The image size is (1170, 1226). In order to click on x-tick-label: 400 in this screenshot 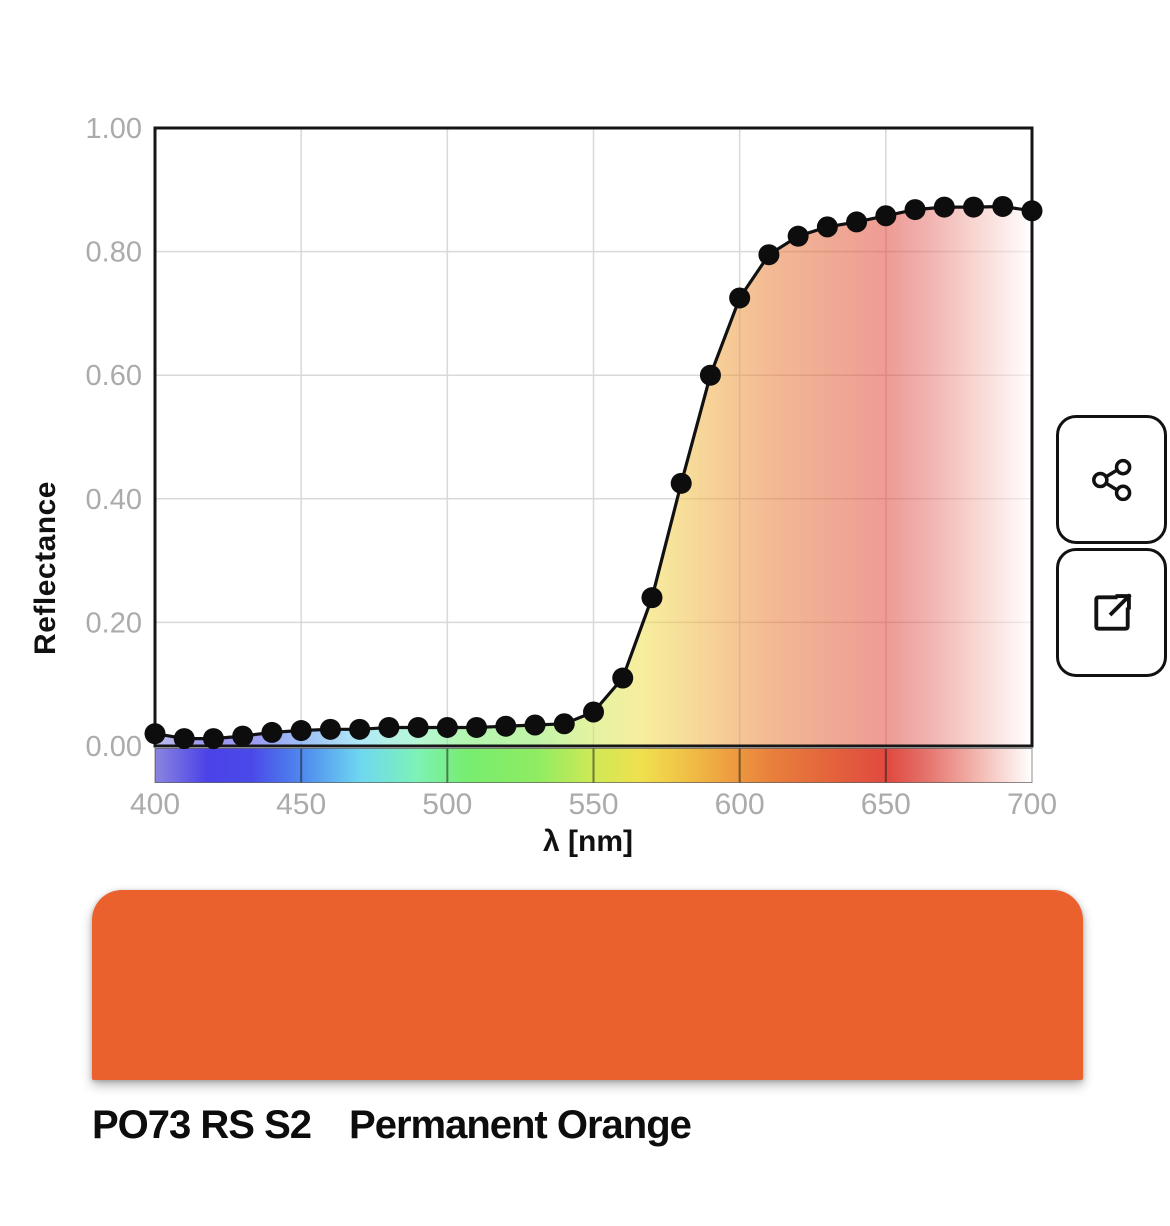, I will do `click(155, 804)`.